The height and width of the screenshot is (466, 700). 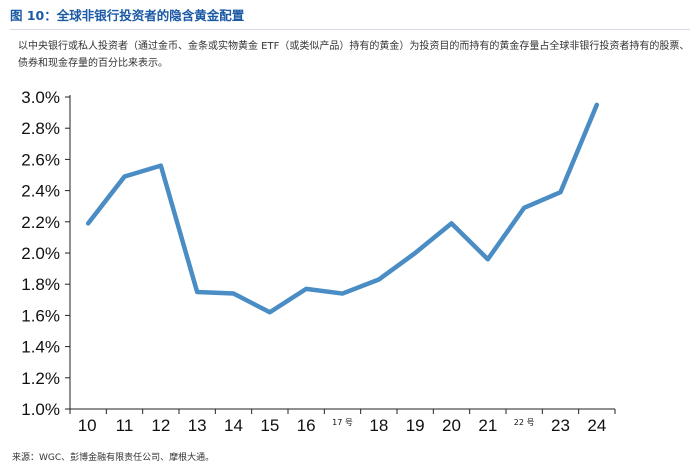 What do you see at coordinates (378, 425) in the screenshot?
I see `x-tick-label: 18` at bounding box center [378, 425].